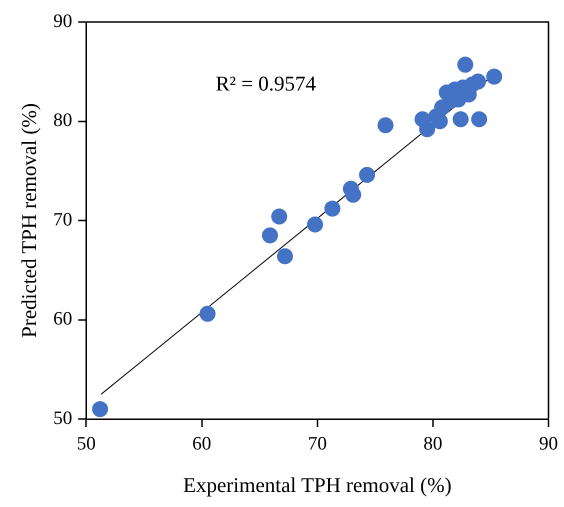  Describe the element at coordinates (29, 220) in the screenshot. I see `y-axis-title: Predicted TPH removal (%)` at that location.